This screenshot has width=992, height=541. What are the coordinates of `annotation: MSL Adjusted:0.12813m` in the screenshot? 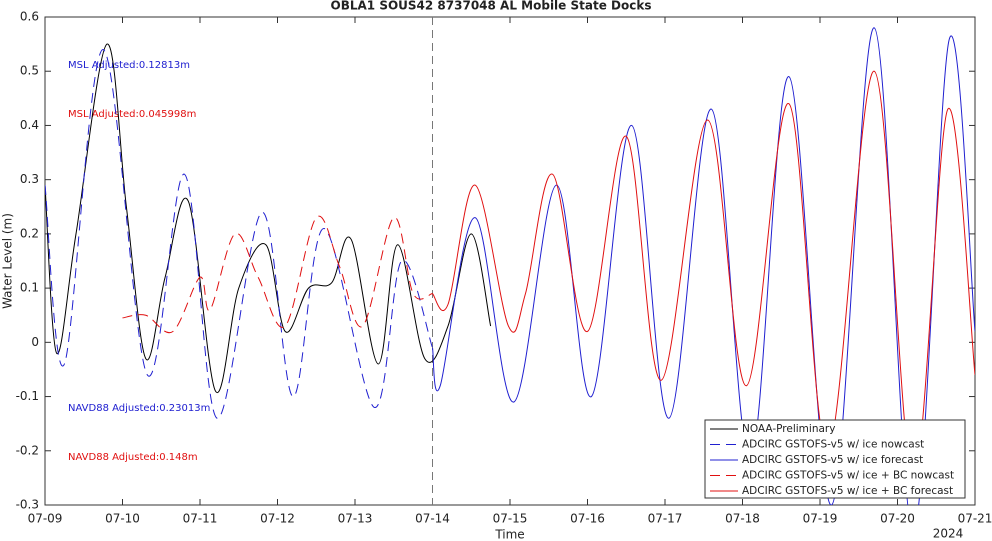 It's located at (129, 65).